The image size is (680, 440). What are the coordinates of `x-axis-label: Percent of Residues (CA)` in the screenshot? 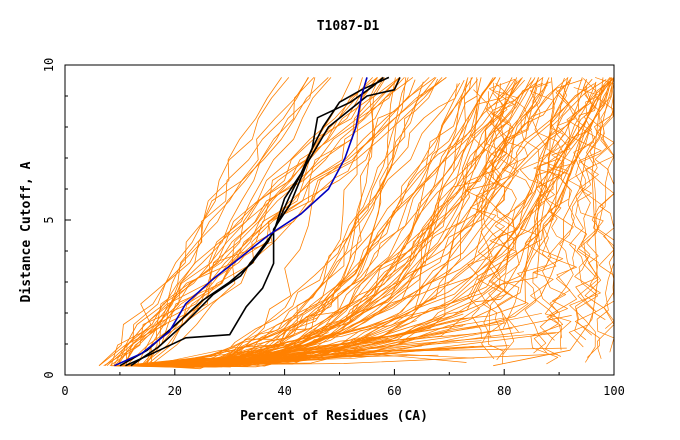 It's located at (334, 416).